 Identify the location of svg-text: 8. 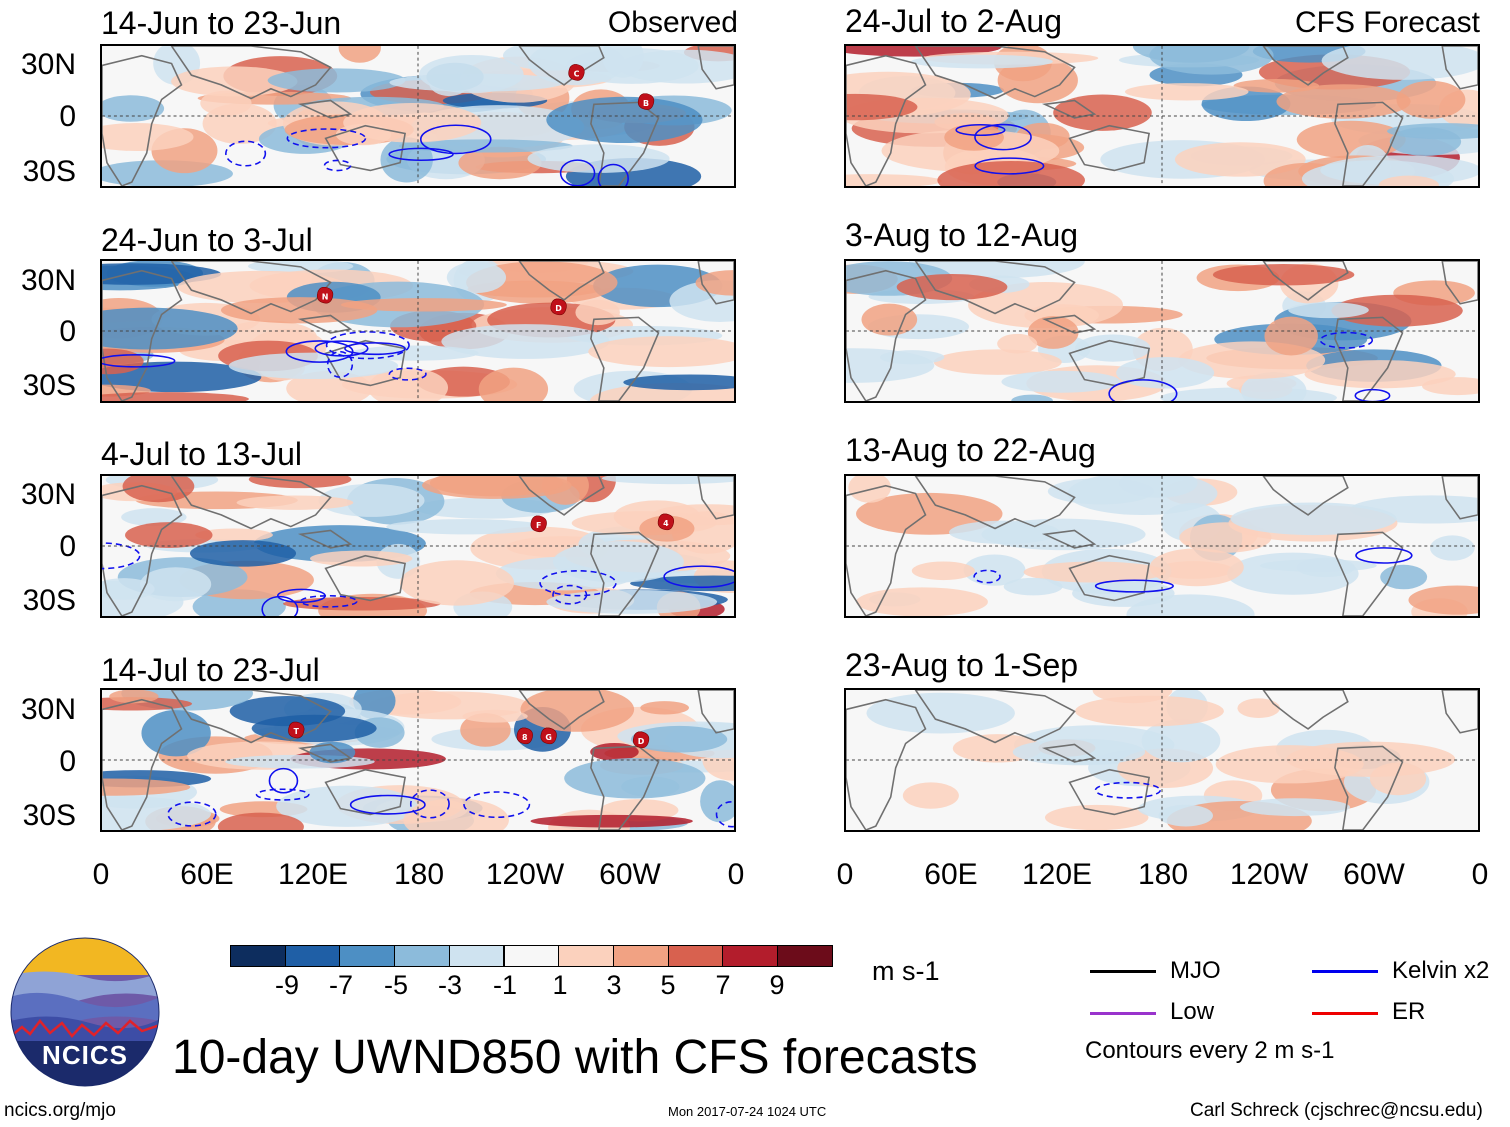
(525, 737).